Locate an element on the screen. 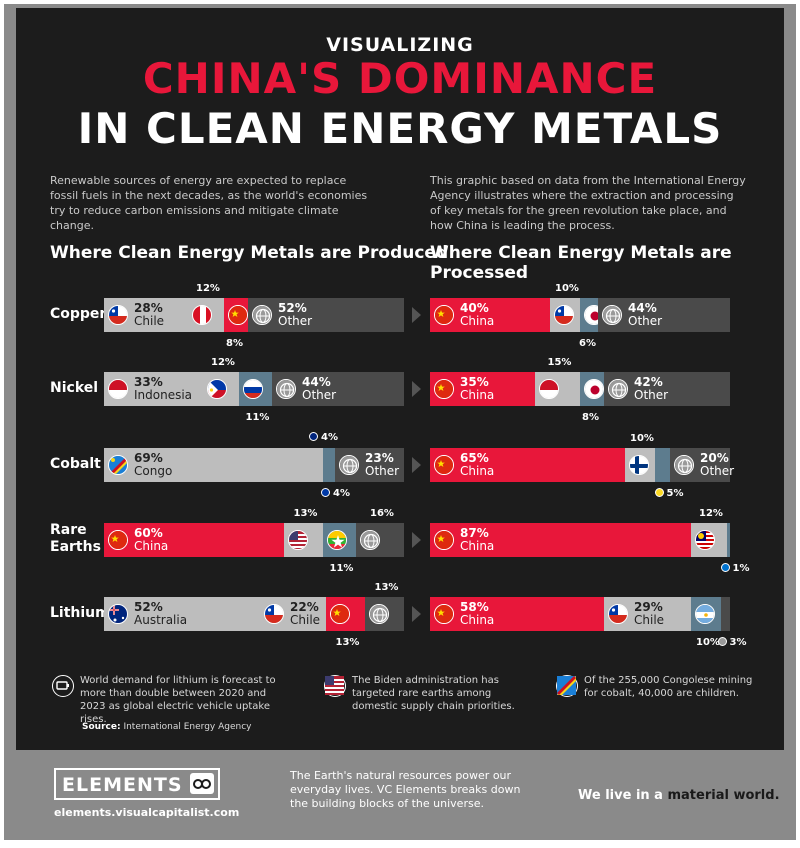 This screenshot has width=800, height=848. produced-heading: Where Clean Energy Metals are Produced is located at coordinates (249, 253).